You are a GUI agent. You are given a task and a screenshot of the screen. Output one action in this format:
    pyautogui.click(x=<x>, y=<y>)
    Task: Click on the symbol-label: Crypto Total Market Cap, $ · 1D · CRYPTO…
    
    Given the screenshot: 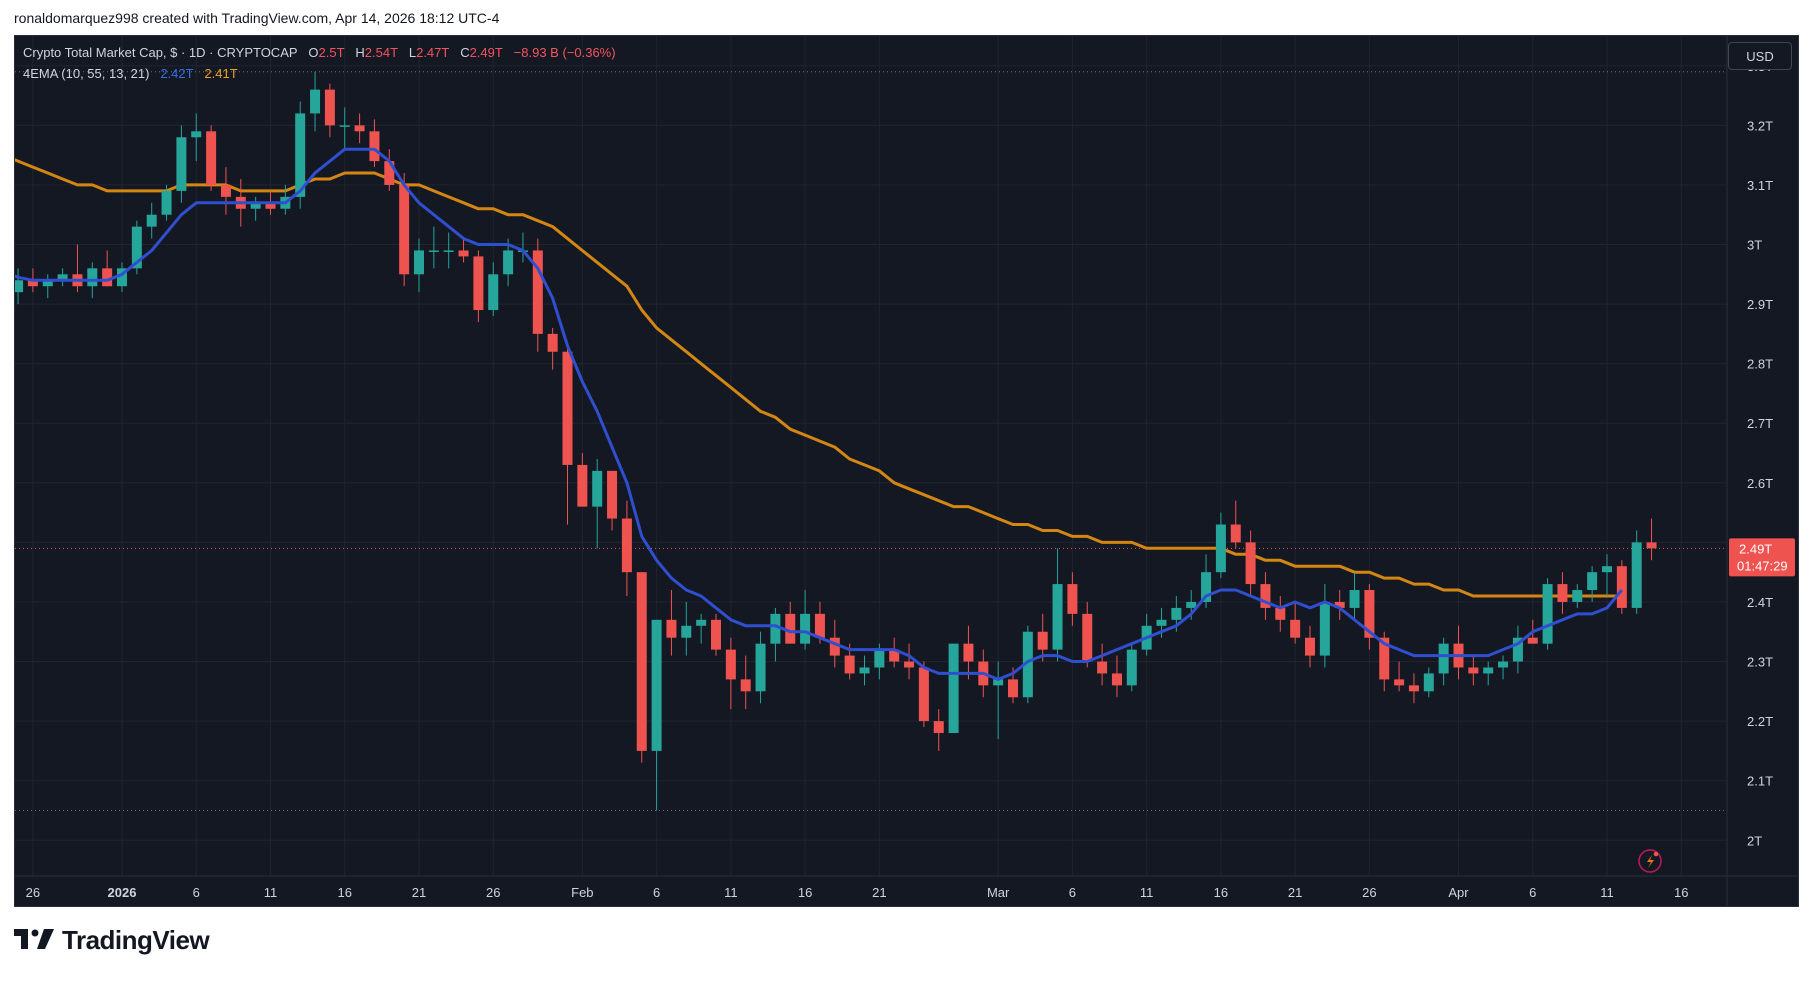 What is the action you would take?
    pyautogui.click(x=160, y=52)
    